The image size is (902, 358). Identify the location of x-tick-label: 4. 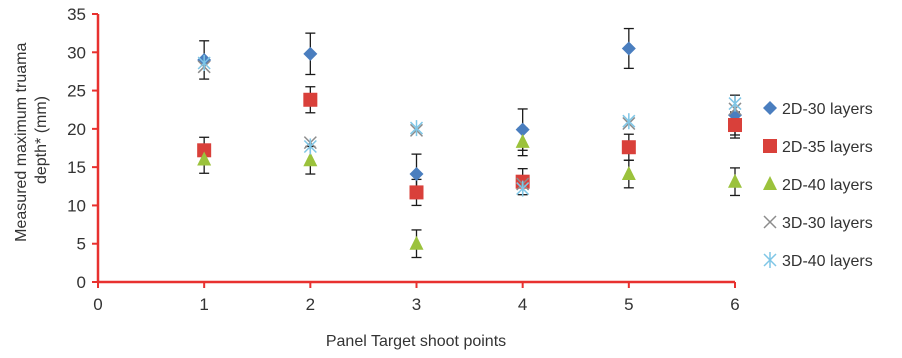
(522, 304).